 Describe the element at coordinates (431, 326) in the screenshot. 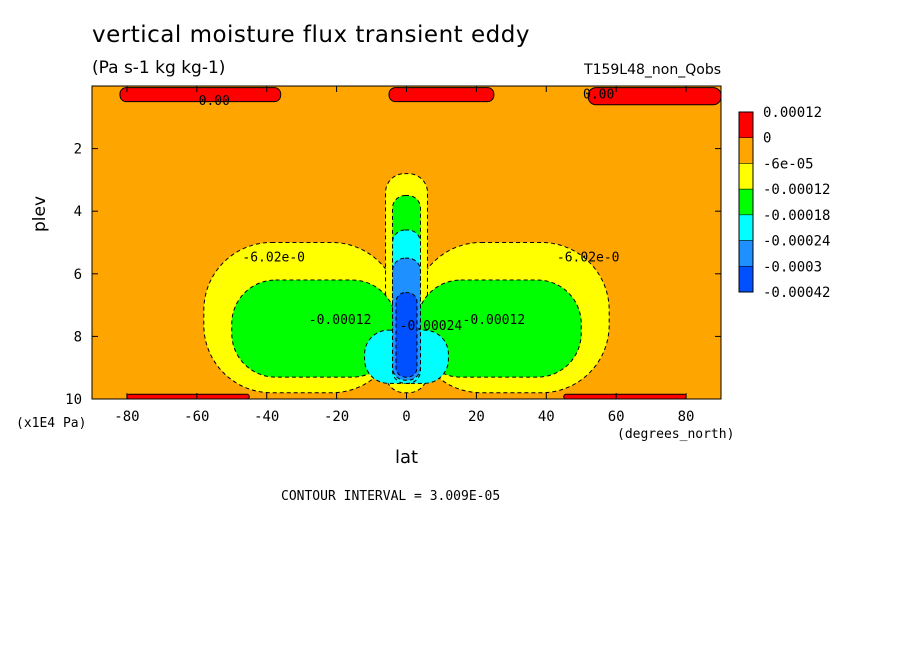

I see `contour-label-6: -0.00024` at that location.